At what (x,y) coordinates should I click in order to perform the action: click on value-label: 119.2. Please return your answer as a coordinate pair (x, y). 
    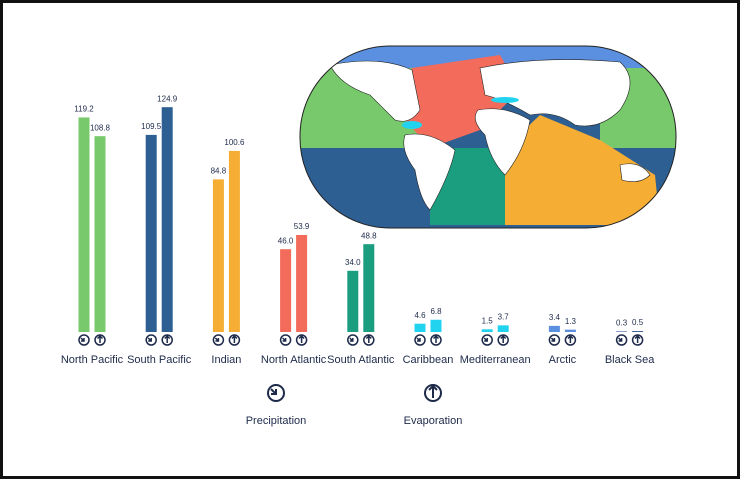
    Looking at the image, I should click on (84, 109).